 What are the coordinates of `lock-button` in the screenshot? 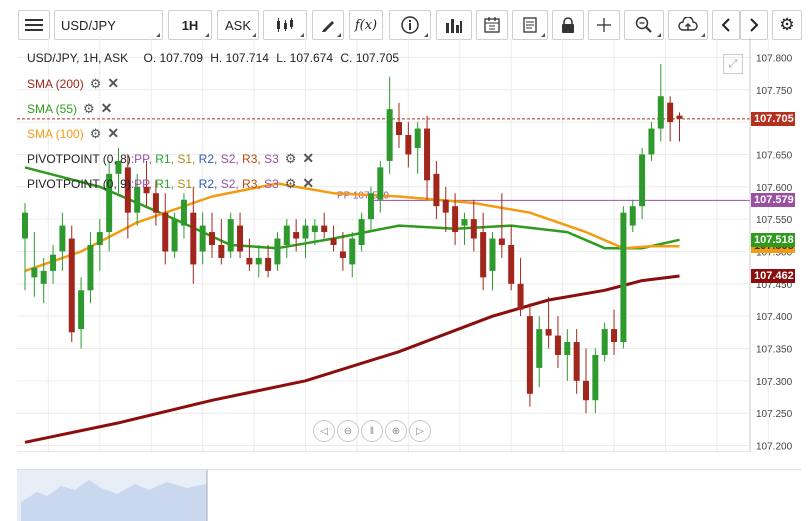 It's located at (568, 25).